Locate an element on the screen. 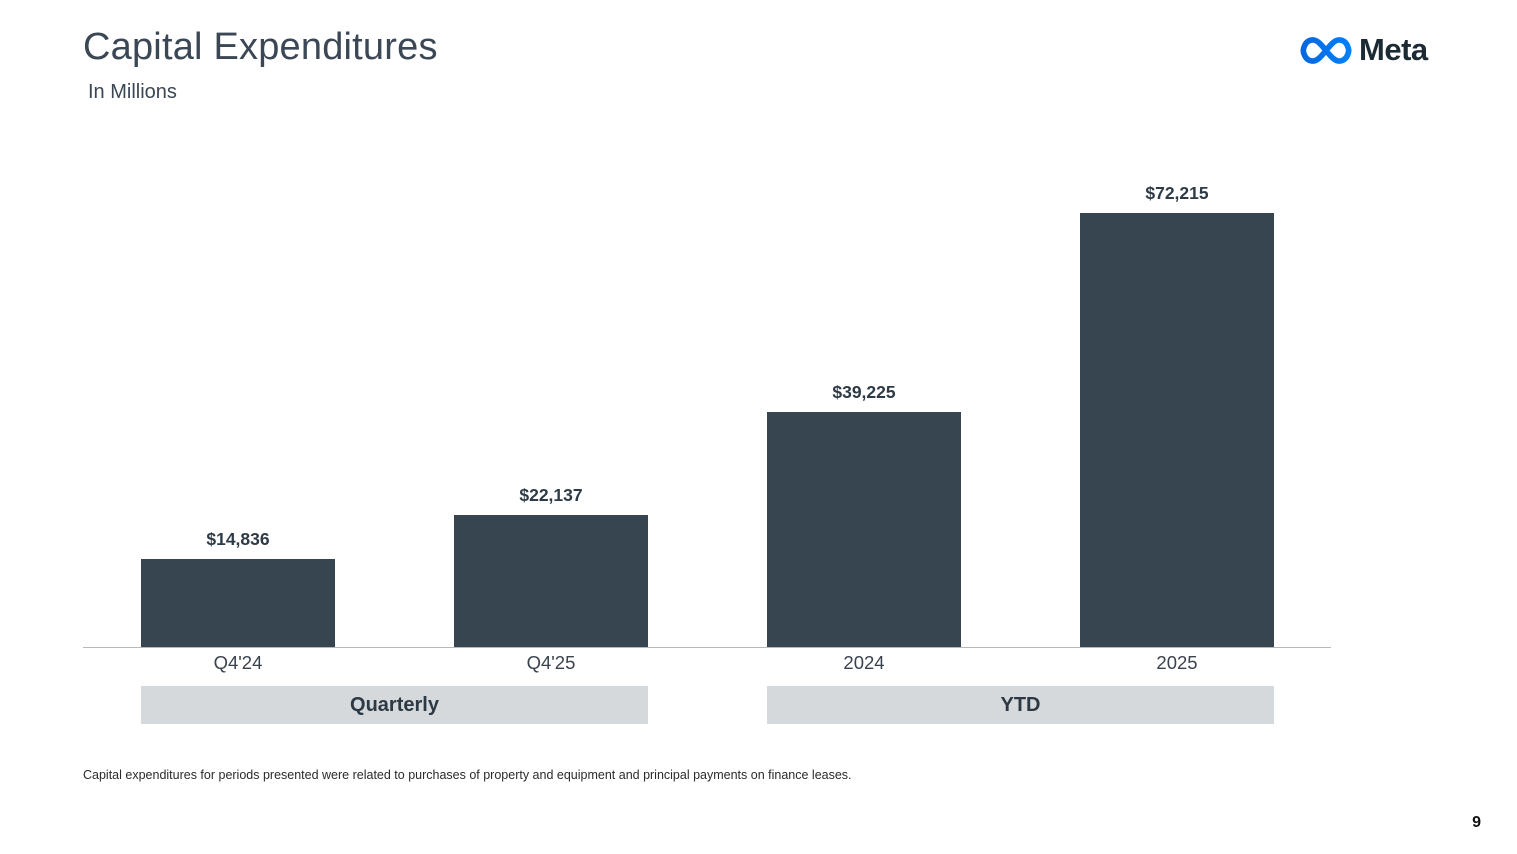 Image resolution: width=1517 pixels, height=854 pixels. meta-logo: Meta is located at coordinates (1364, 50).